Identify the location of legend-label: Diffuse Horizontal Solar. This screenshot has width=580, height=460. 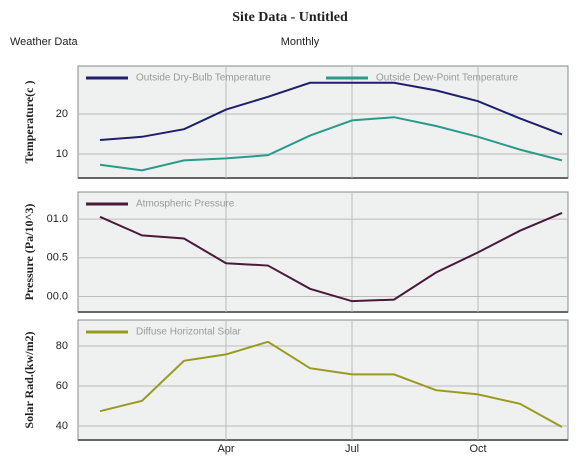
(189, 332).